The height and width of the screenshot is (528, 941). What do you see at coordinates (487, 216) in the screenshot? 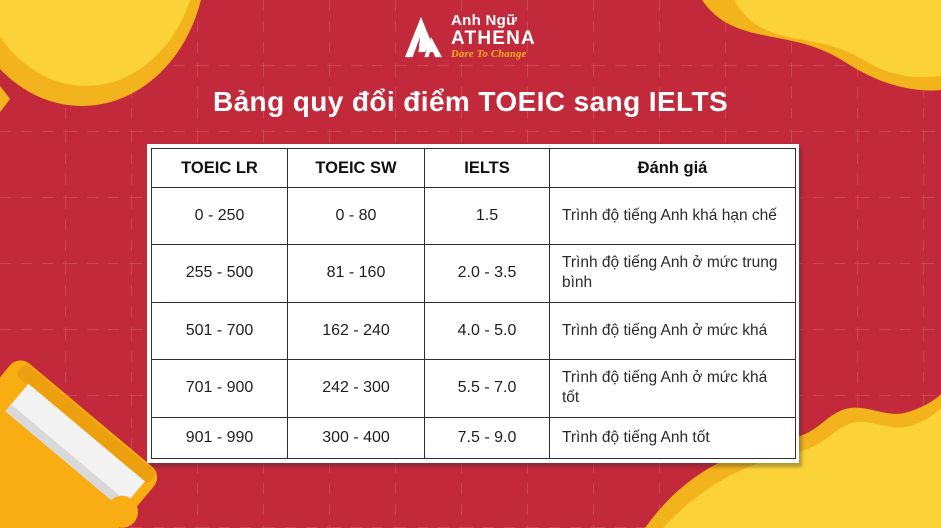
I see `table-cell: 1.5` at bounding box center [487, 216].